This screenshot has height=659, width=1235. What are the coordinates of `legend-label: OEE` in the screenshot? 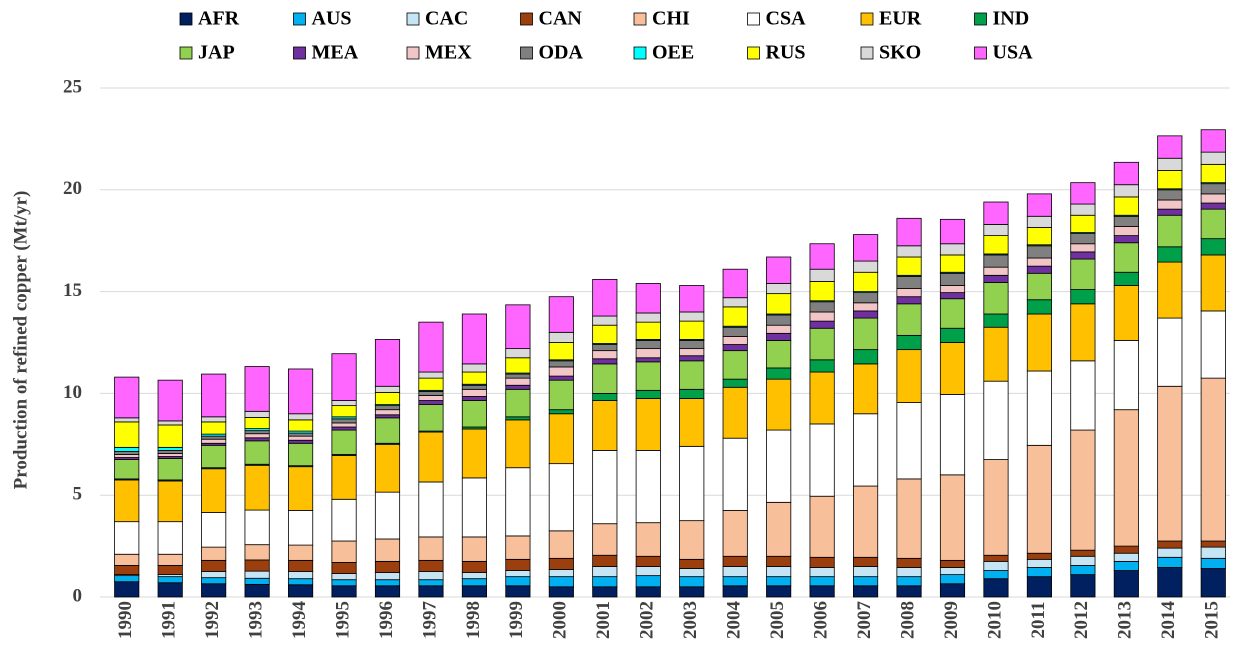 It's located at (673, 53).